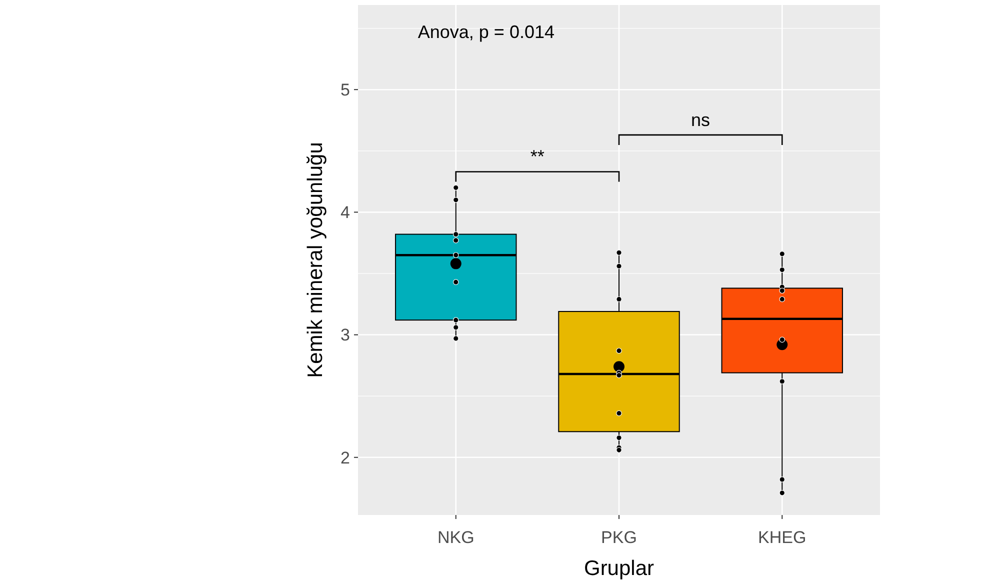 The width and height of the screenshot is (981, 588). Describe the element at coordinates (315, 260) in the screenshot. I see `y-axis-title: Kemik mineral yoğunluğu` at that location.